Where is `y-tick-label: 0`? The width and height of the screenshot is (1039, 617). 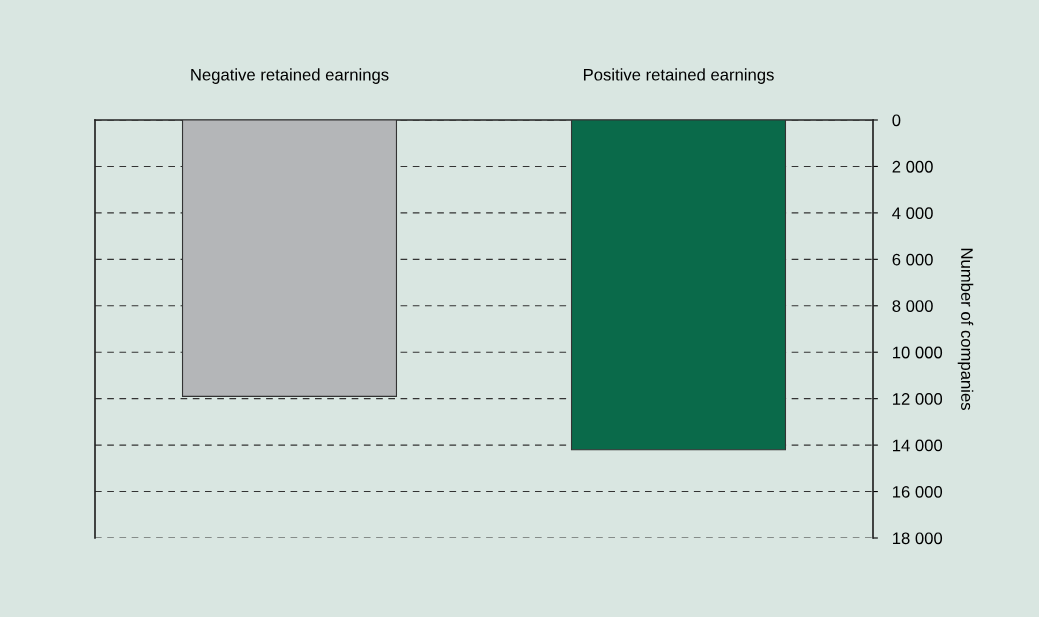 y-tick-label: 0 is located at coordinates (896, 120).